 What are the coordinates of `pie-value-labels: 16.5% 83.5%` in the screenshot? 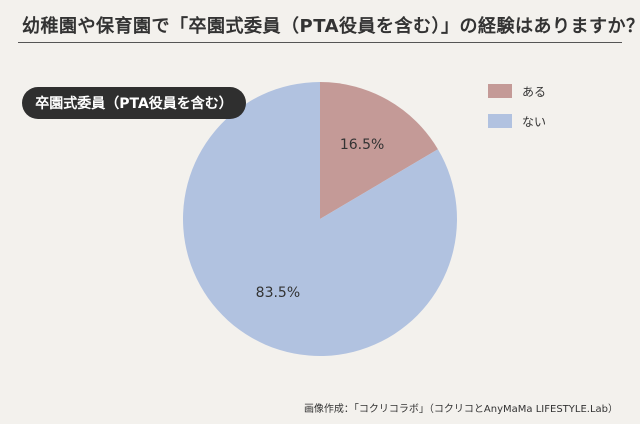 It's located at (320, 219).